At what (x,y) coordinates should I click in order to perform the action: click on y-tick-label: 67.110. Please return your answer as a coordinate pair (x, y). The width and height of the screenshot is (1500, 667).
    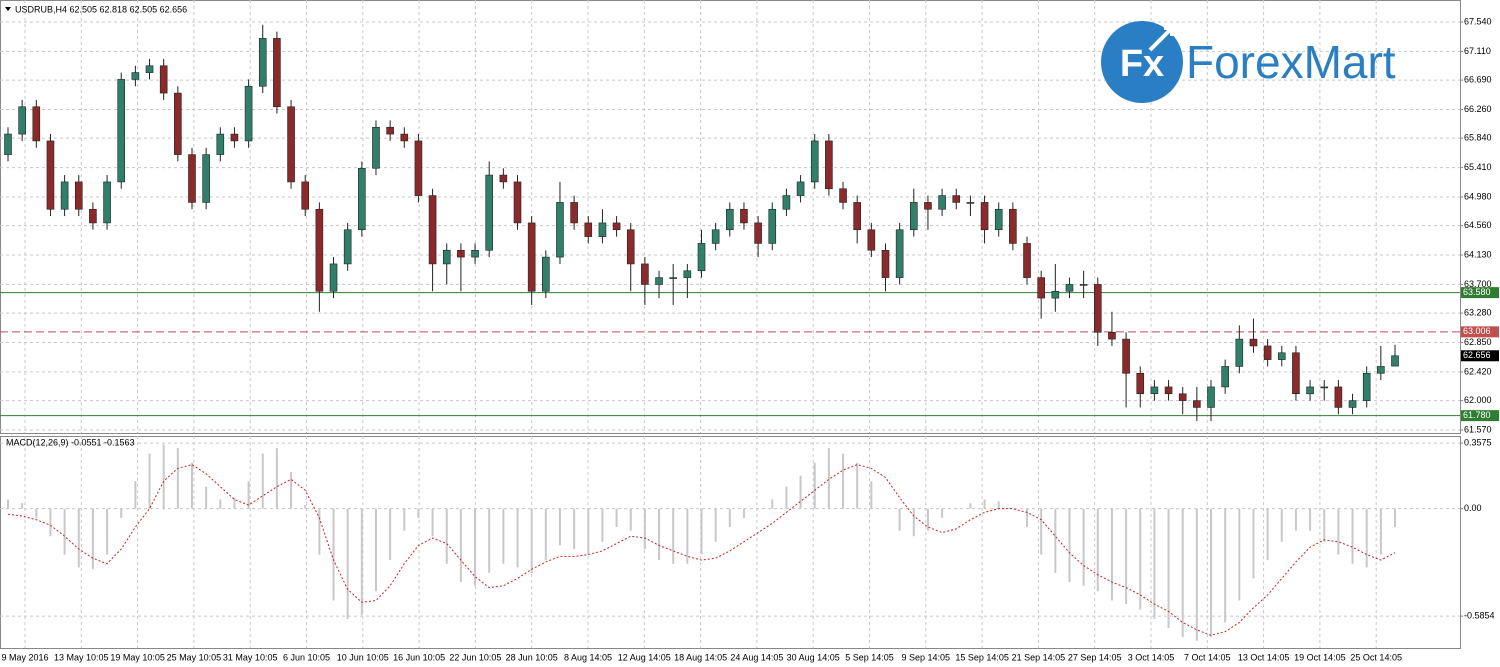
    Looking at the image, I should click on (1477, 51).